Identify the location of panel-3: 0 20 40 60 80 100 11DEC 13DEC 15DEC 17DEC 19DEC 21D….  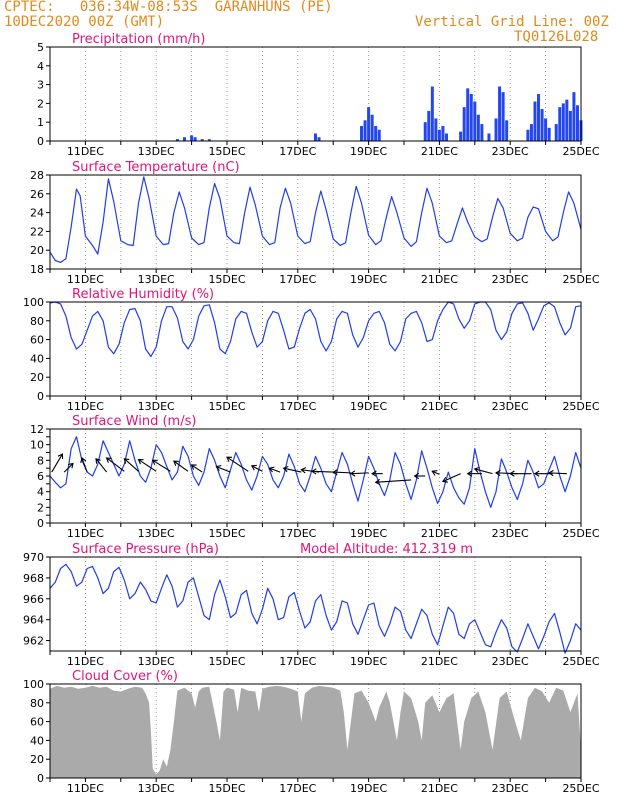
(311, 350).